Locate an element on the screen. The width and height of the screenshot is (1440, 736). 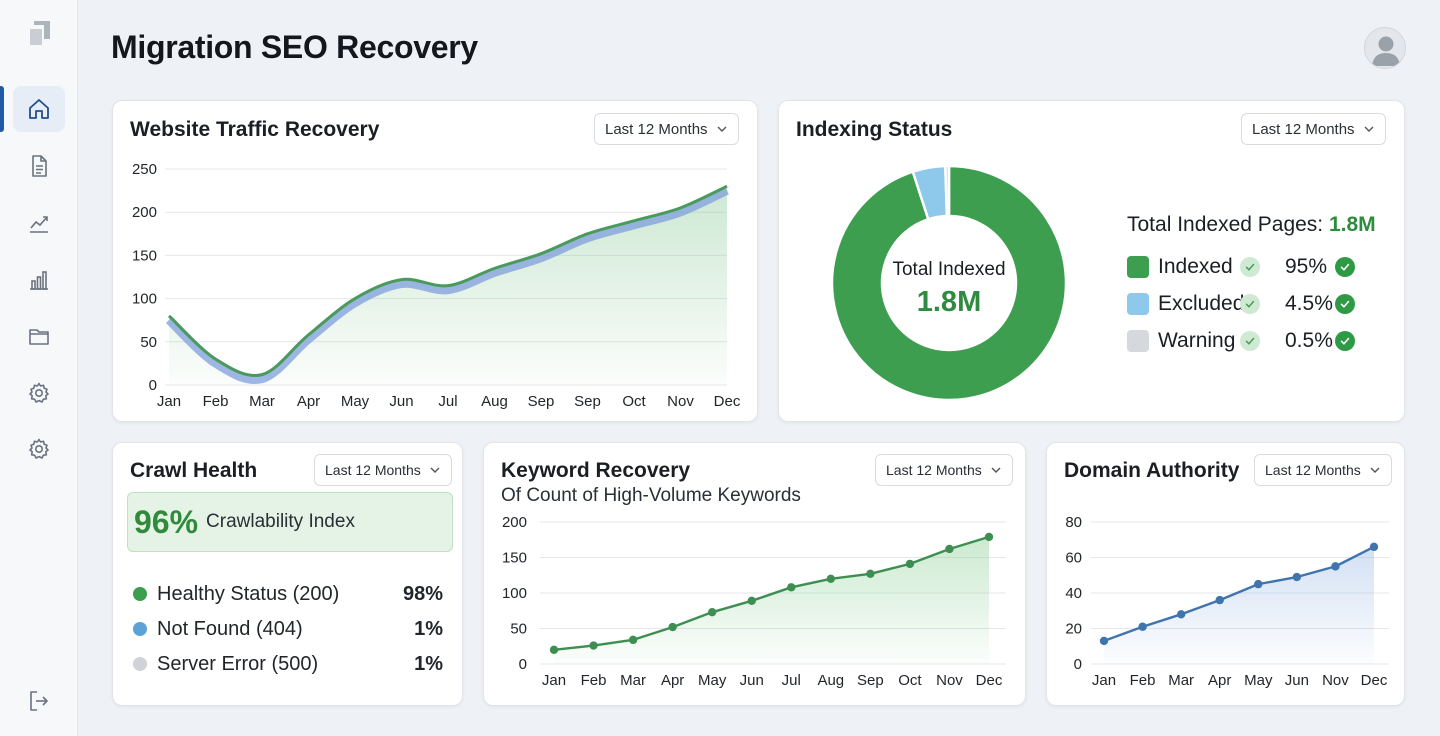
y-tick-label: 200 is located at coordinates (144, 212).